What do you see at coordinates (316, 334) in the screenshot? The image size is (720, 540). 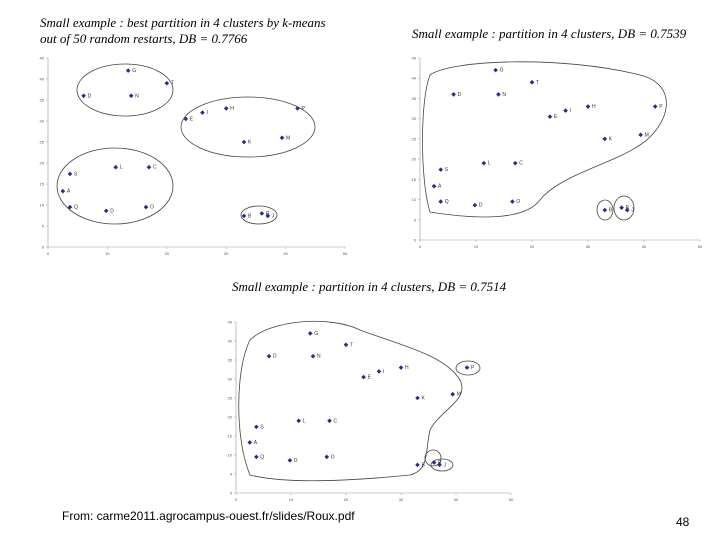 I see `point-label: G` at bounding box center [316, 334].